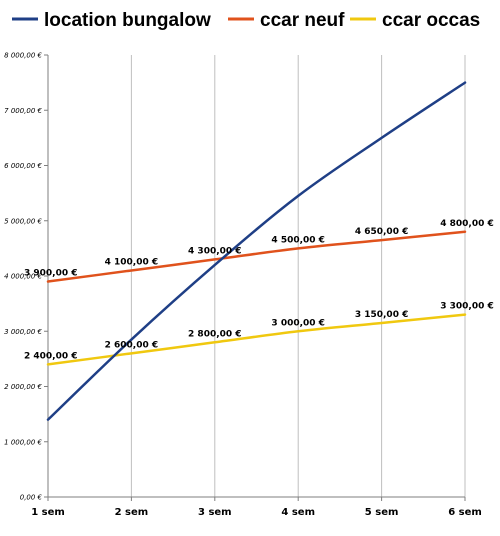 The height and width of the screenshot is (536, 500). Describe the element at coordinates (256, 512) in the screenshot. I see `x-axis-tick-labels: 1 sem 2 sem 3 sem 4 sem 5 sem 6 sem` at that location.